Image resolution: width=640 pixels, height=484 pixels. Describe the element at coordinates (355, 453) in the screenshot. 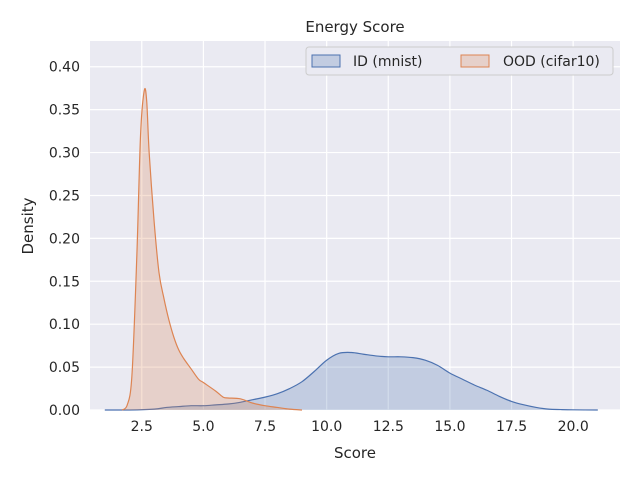

I see `x-axis-label: Score` at that location.